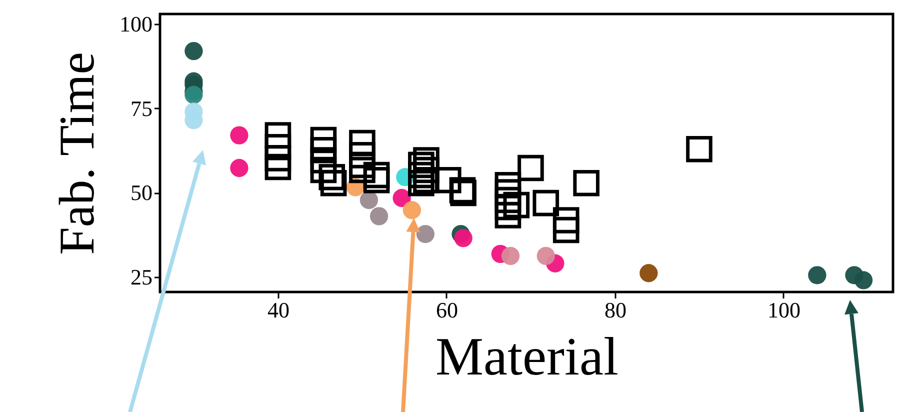 This screenshot has height=412, width=910. What do you see at coordinates (141, 277) in the screenshot?
I see `y-tick-label: 25` at bounding box center [141, 277].